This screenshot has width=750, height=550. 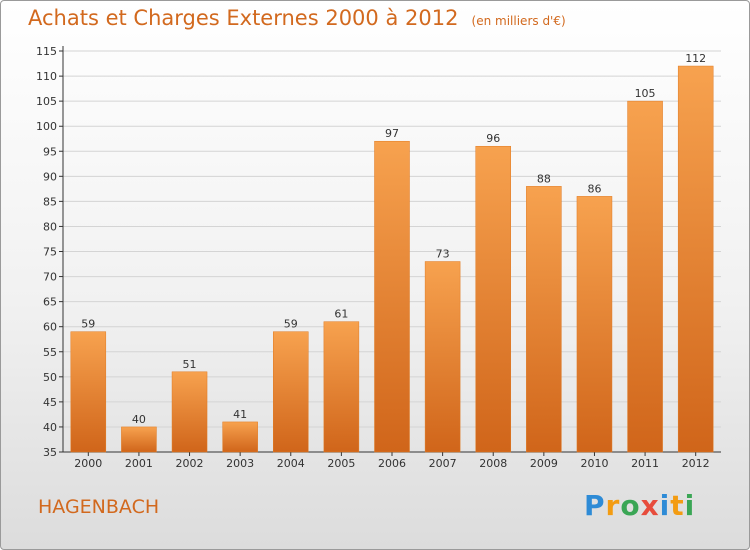 I want to click on x-tick-label: 2008, so click(x=493, y=463).